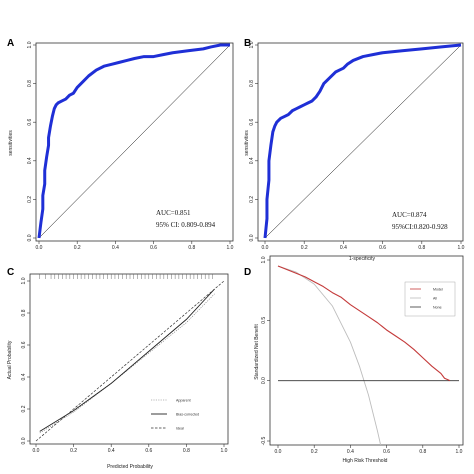 This screenshot has width=474, height=474. I want to click on y-tick-label: -0.5, so click(264, 440).